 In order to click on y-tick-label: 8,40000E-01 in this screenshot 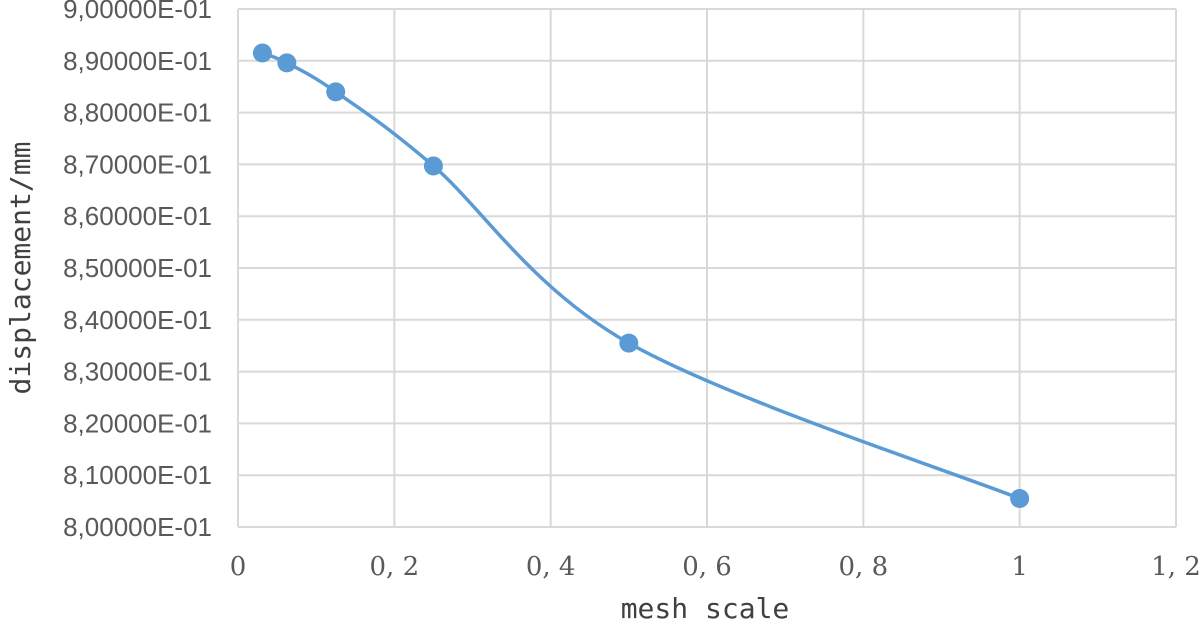, I will do `click(137, 320)`.